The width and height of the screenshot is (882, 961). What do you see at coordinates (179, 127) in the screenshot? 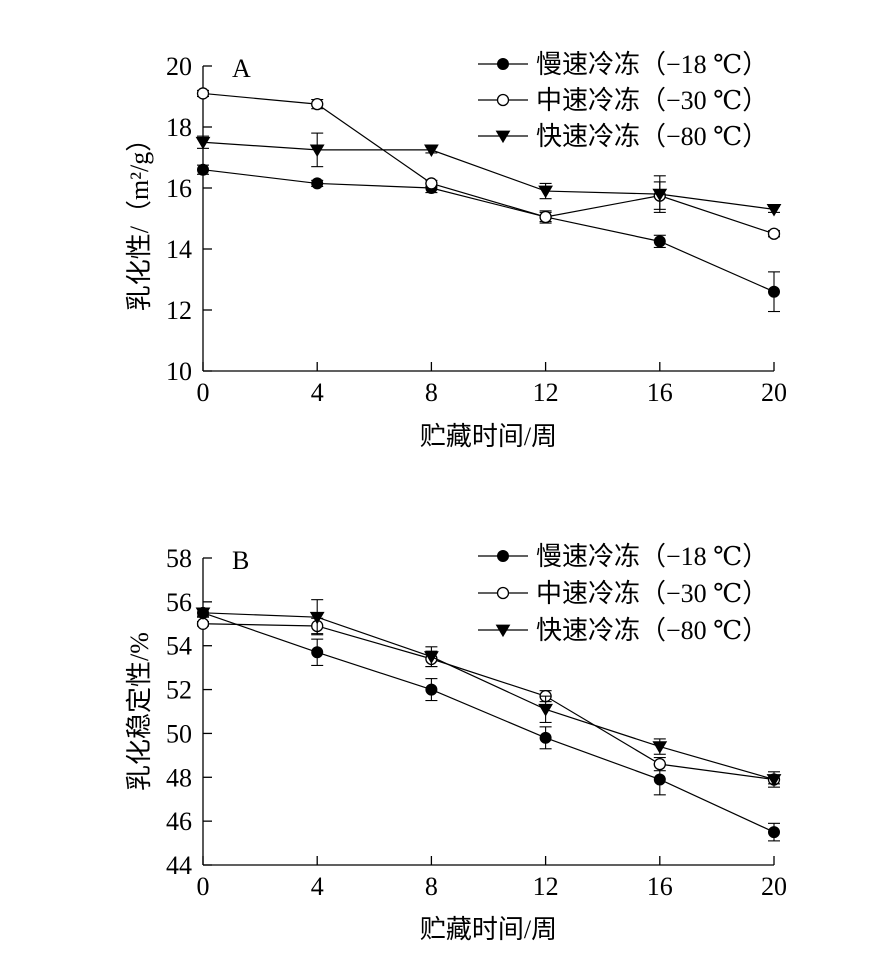
I see `y-tick-label: 18` at bounding box center [179, 127].